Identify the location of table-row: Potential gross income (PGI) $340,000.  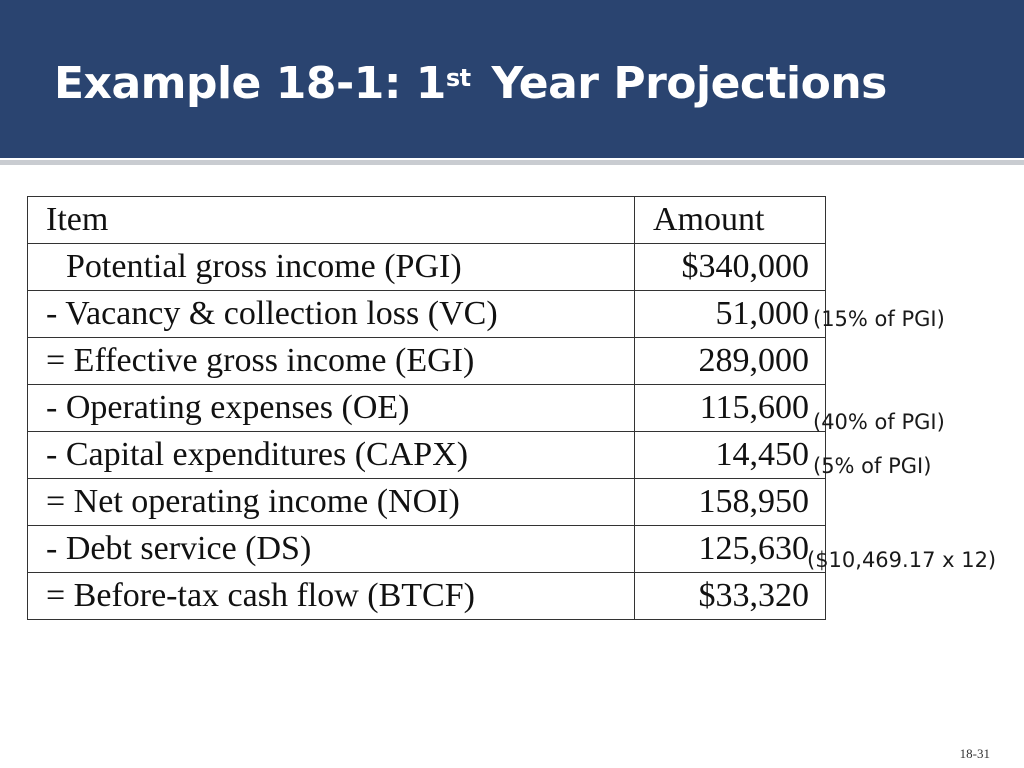
(426, 267).